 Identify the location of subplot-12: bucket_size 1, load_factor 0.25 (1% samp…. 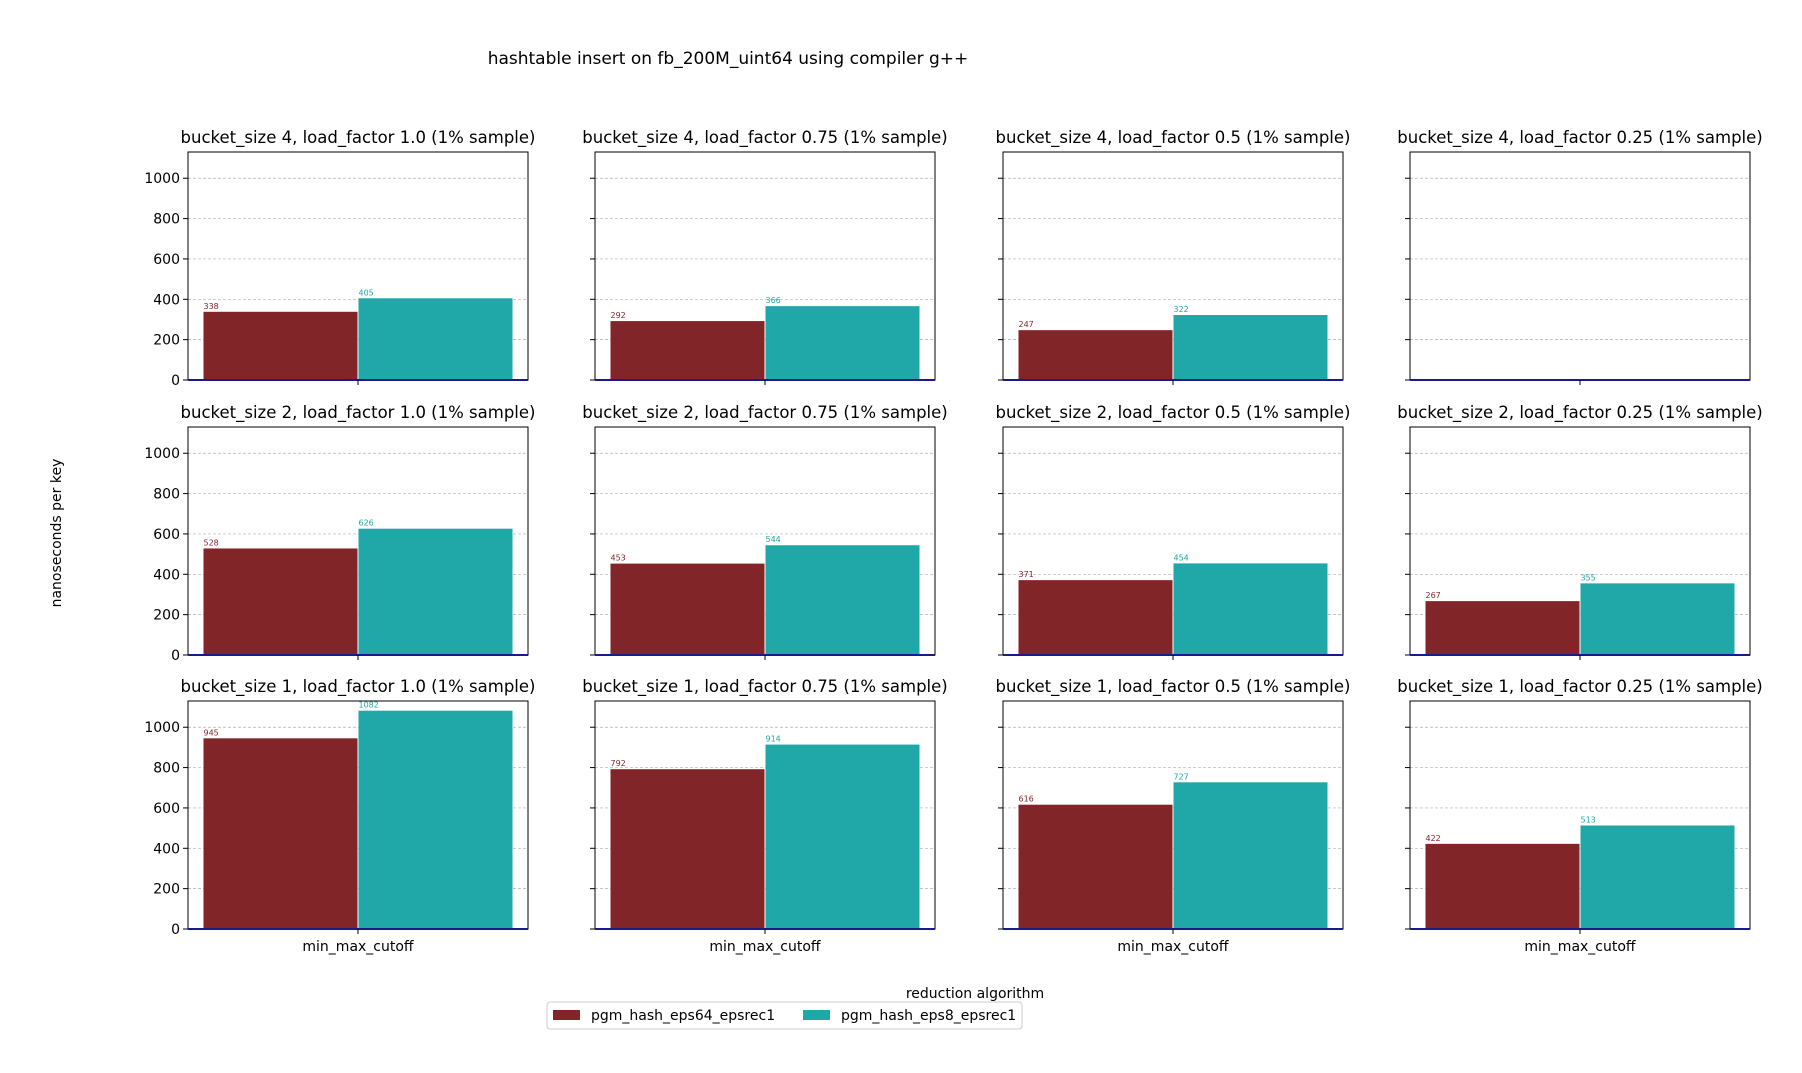
(1579, 816).